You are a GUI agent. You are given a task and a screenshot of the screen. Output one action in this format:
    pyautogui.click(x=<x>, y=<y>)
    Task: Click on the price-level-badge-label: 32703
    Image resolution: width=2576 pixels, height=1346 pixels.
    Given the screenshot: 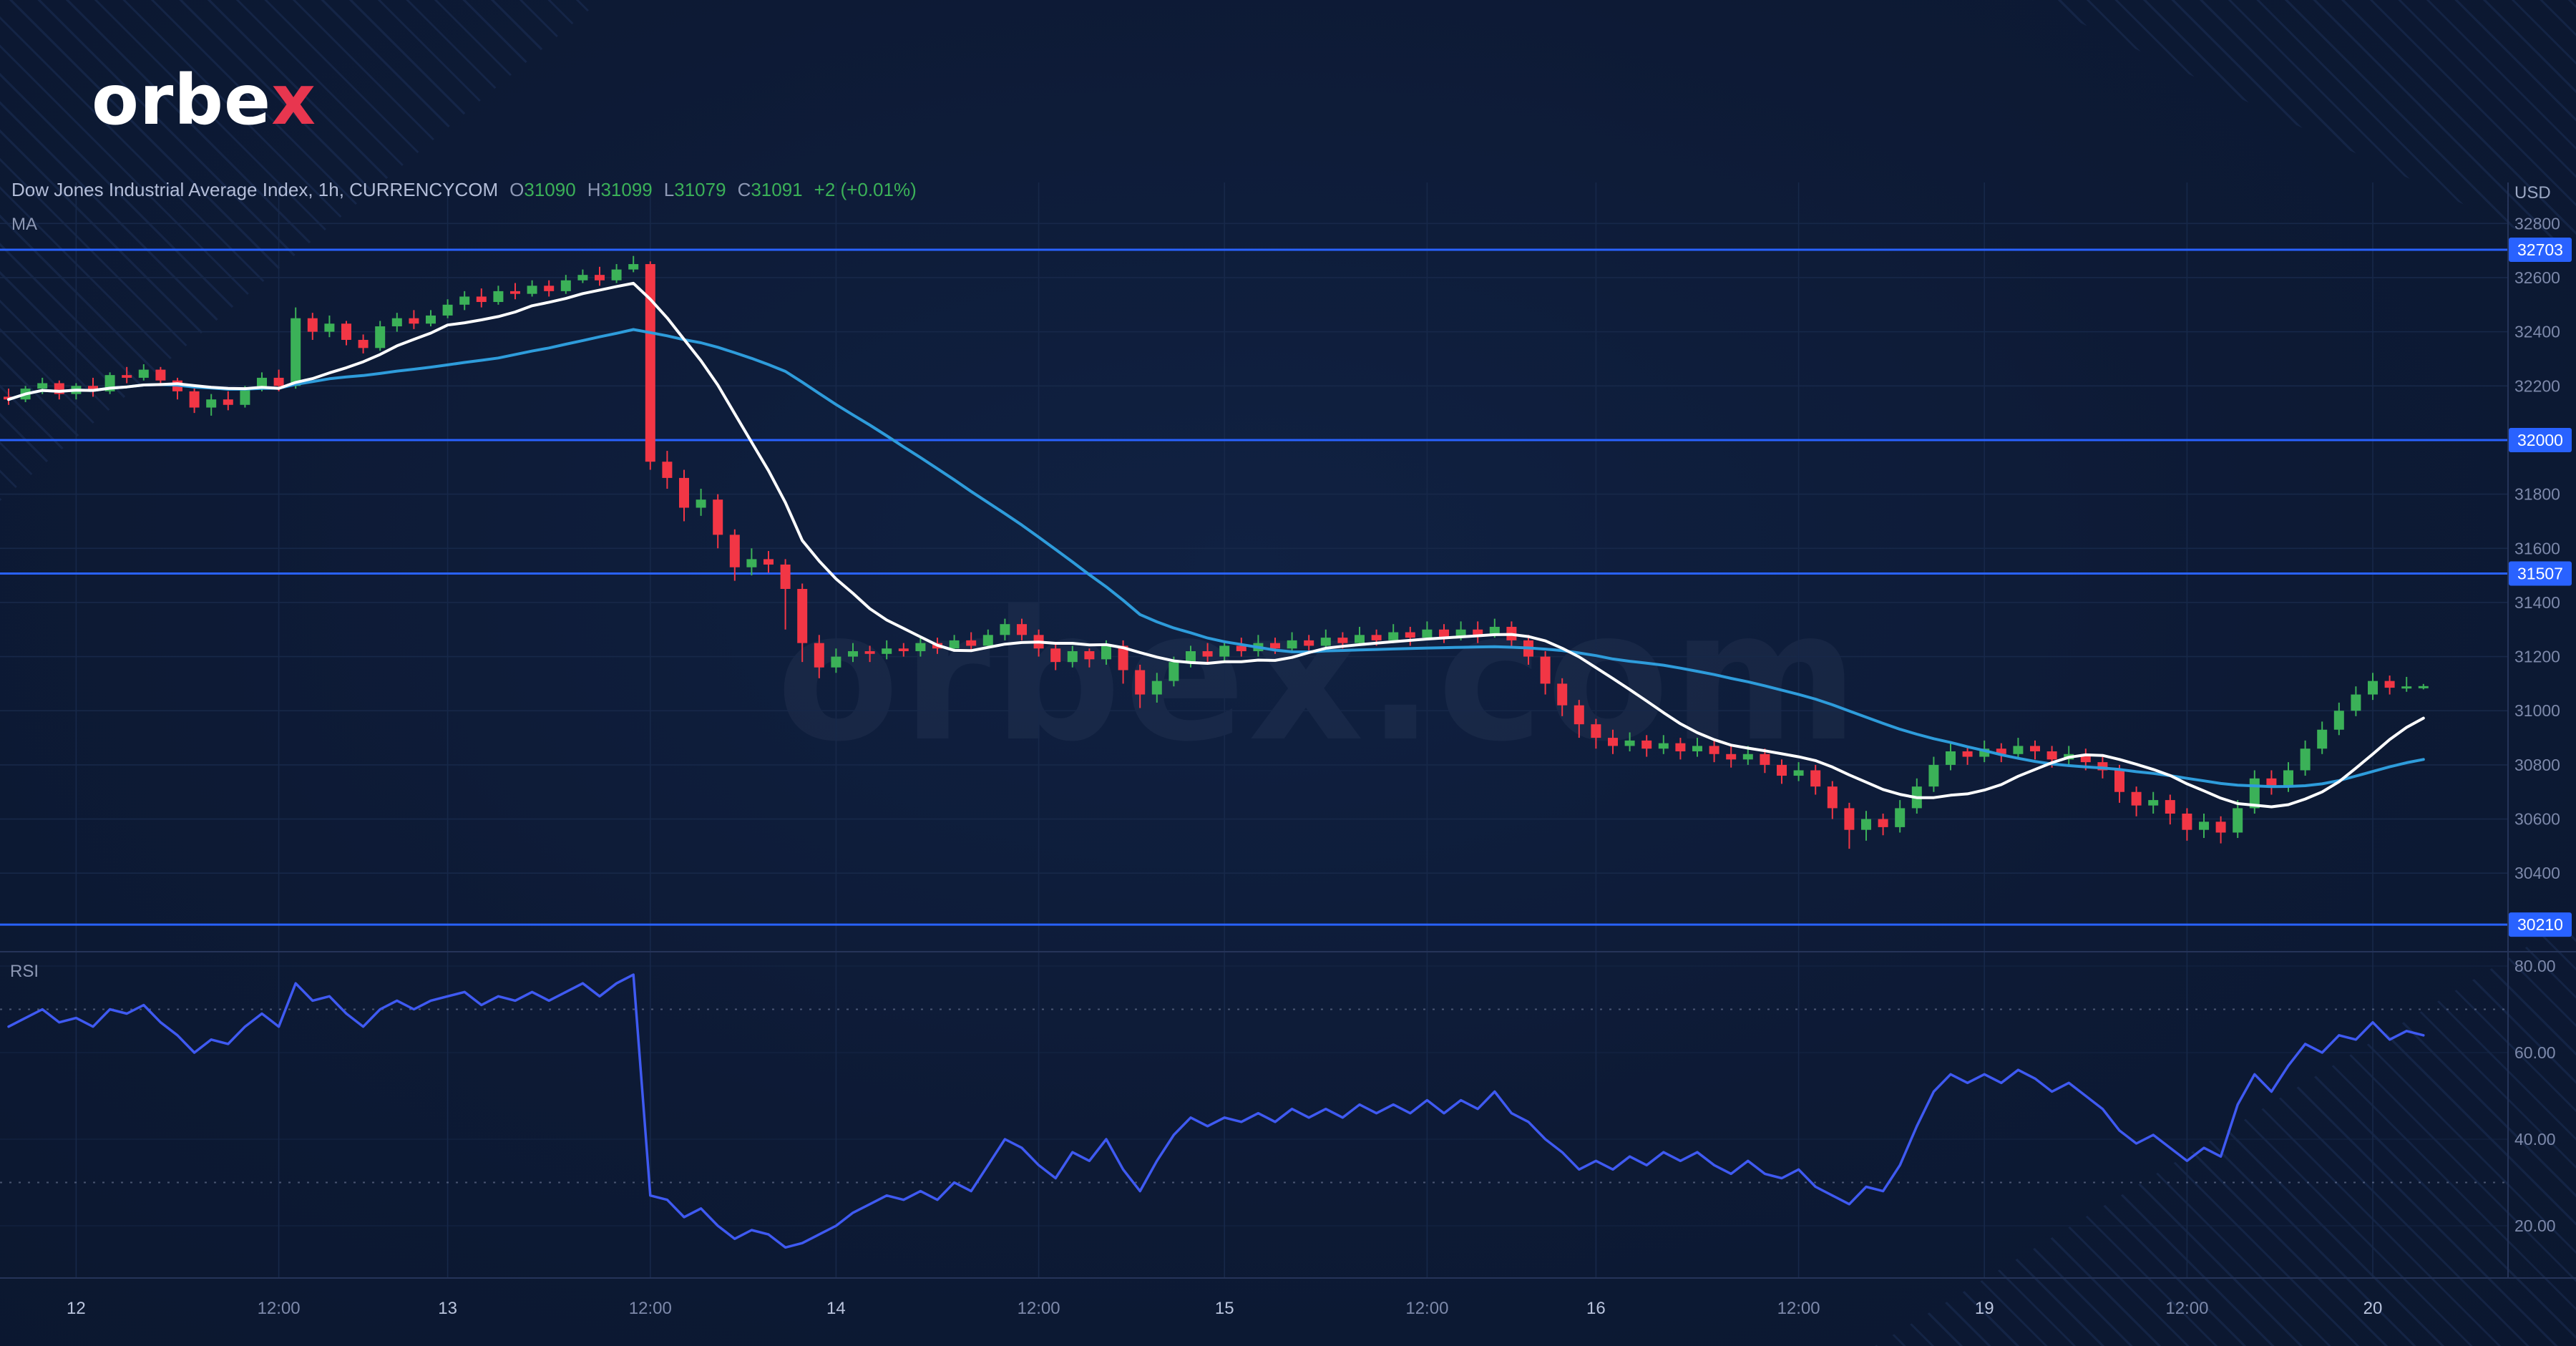 What is the action you would take?
    pyautogui.click(x=2540, y=249)
    